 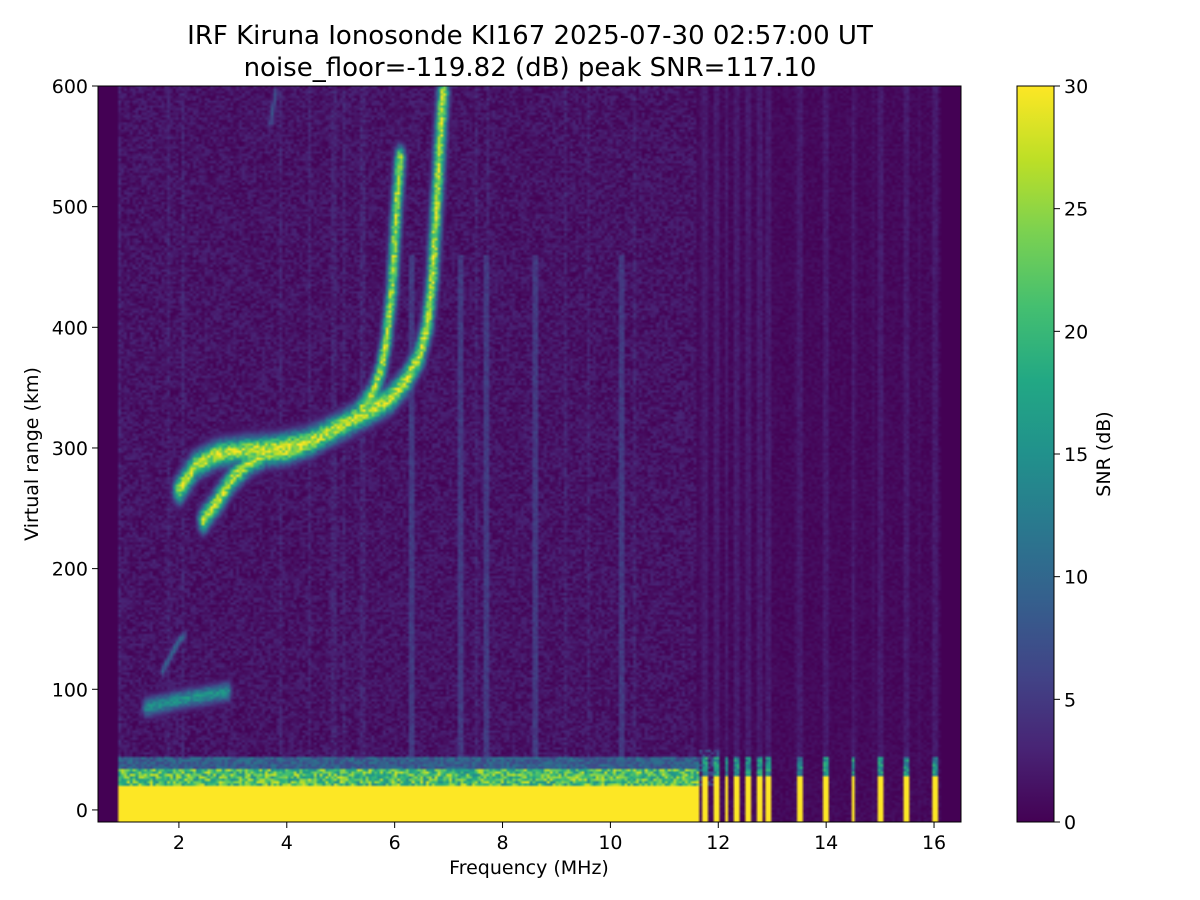 What do you see at coordinates (1076, 210) in the screenshot?
I see `colorbar-tick-label: 25` at bounding box center [1076, 210].